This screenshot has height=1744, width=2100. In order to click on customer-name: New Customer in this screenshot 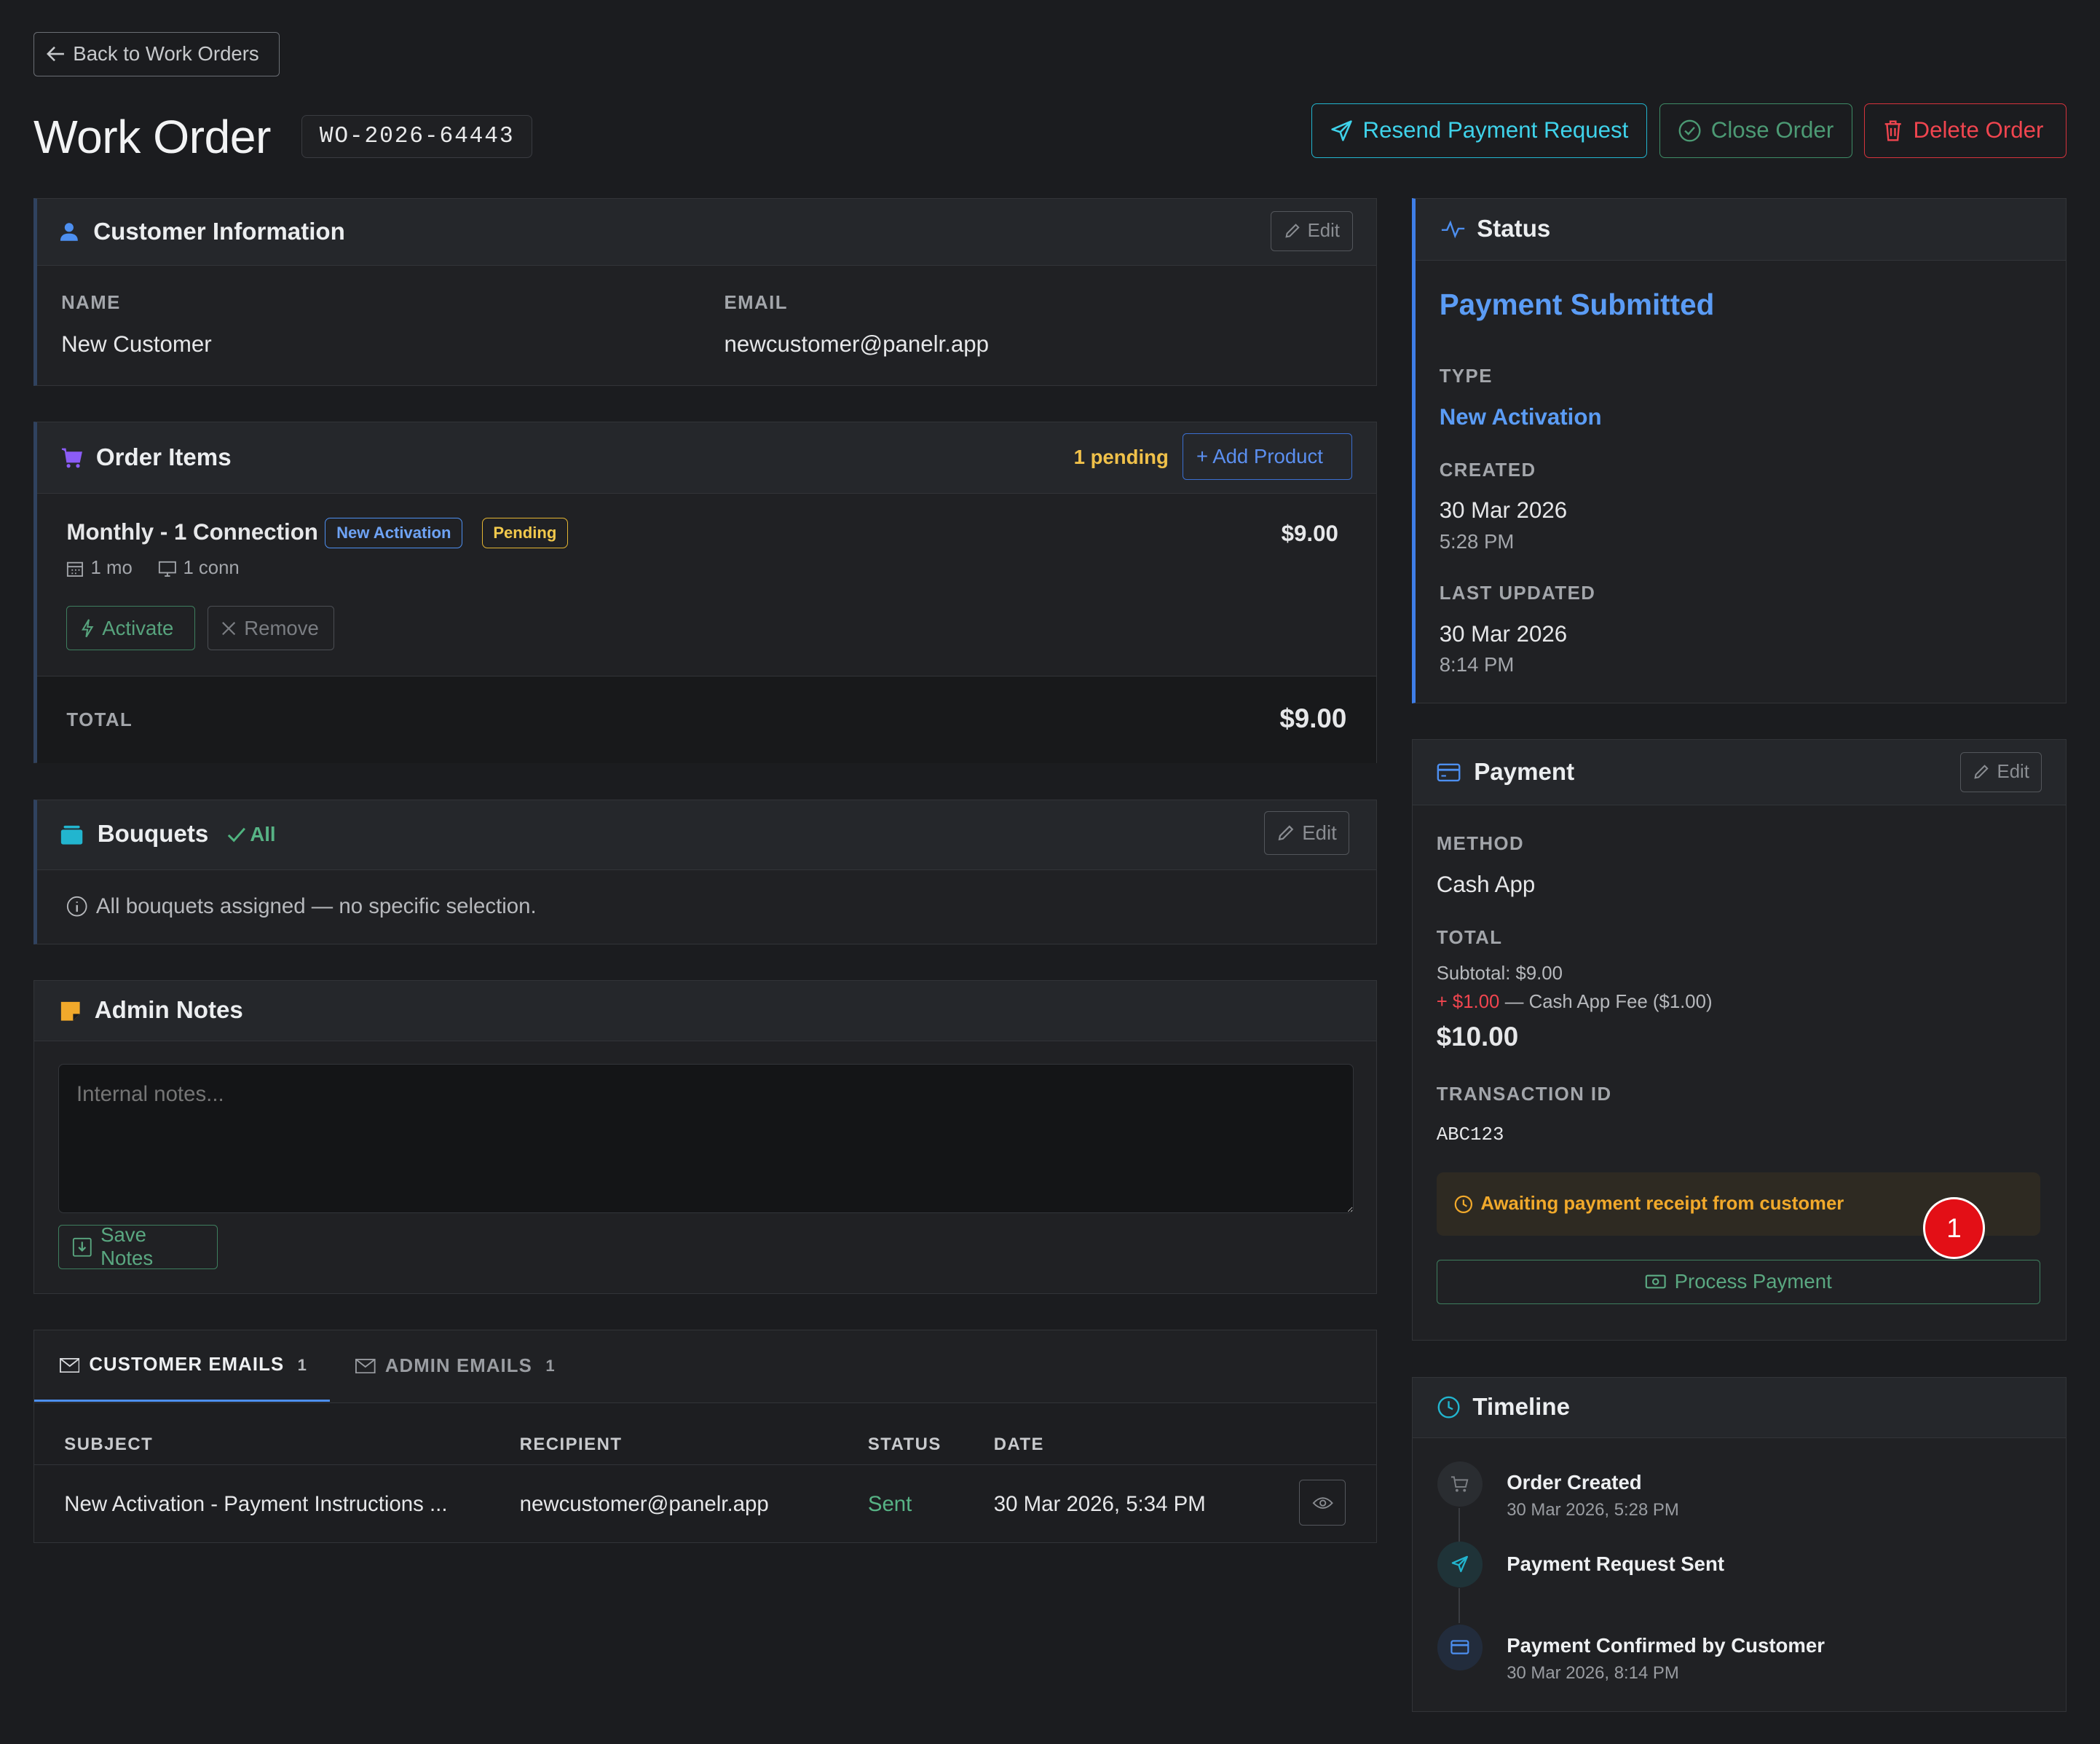, I will do `click(136, 344)`.